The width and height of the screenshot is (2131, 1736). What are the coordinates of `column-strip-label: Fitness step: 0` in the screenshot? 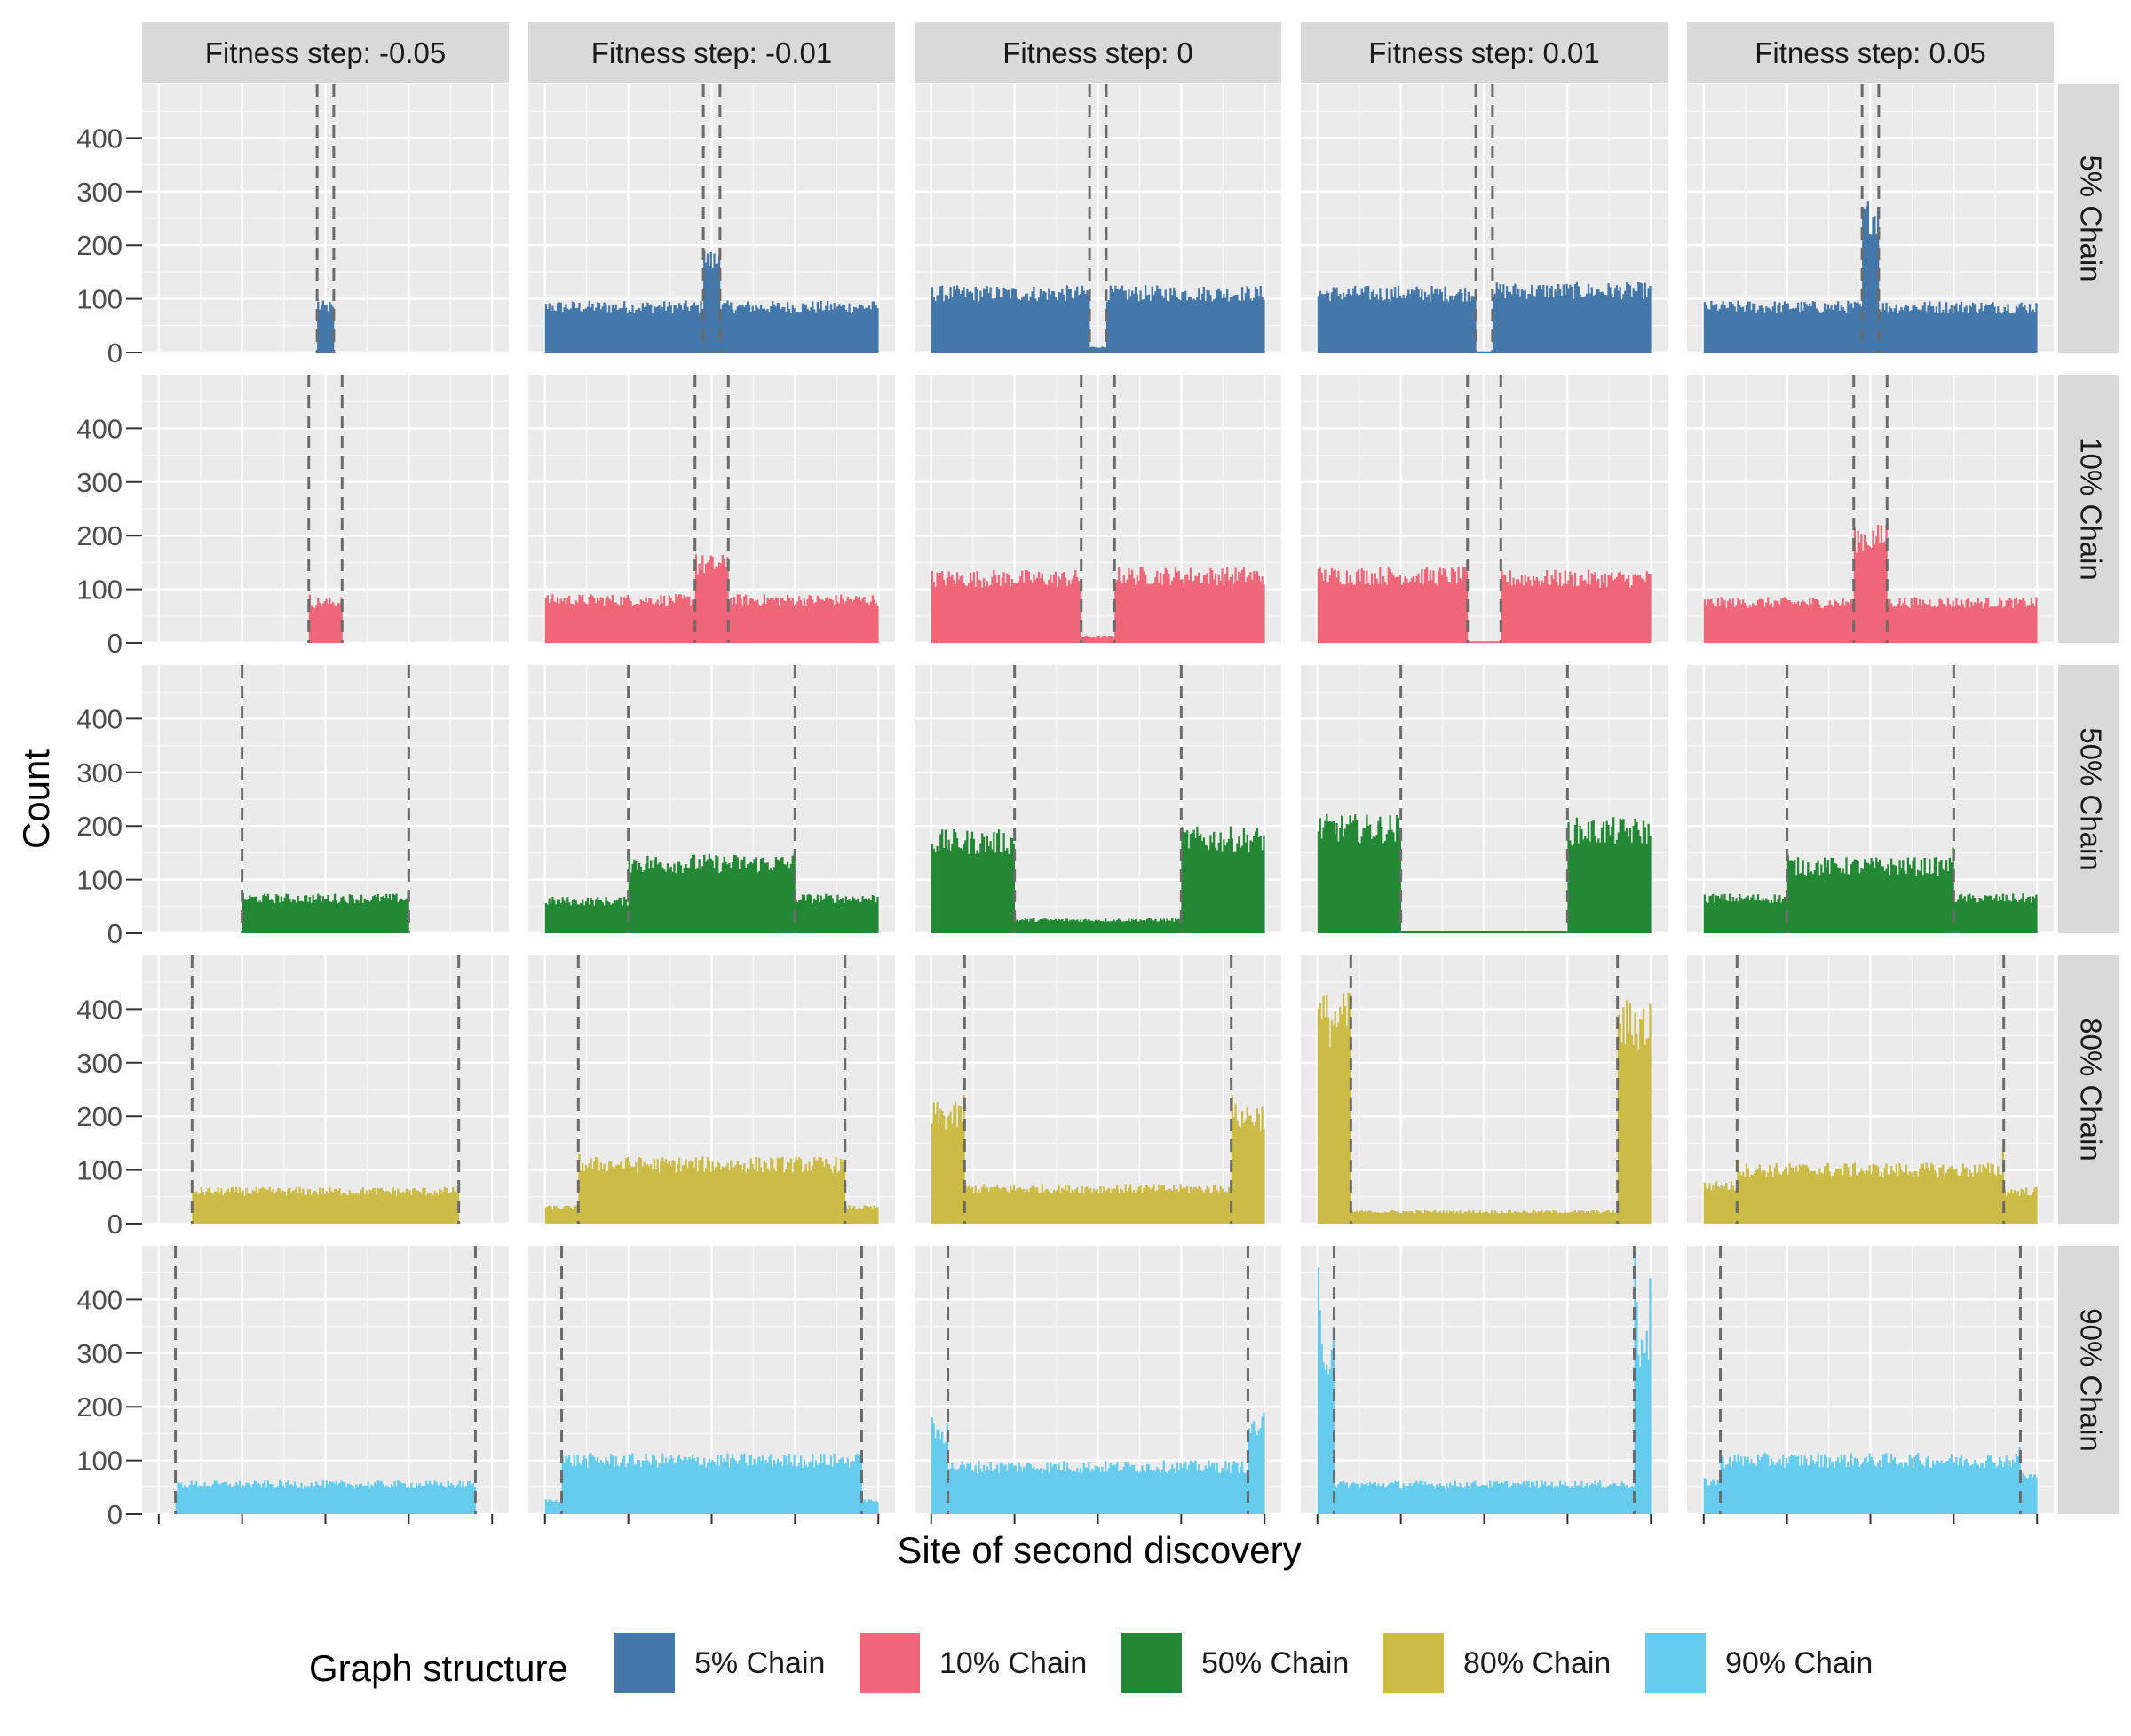 It's located at (1097, 52).